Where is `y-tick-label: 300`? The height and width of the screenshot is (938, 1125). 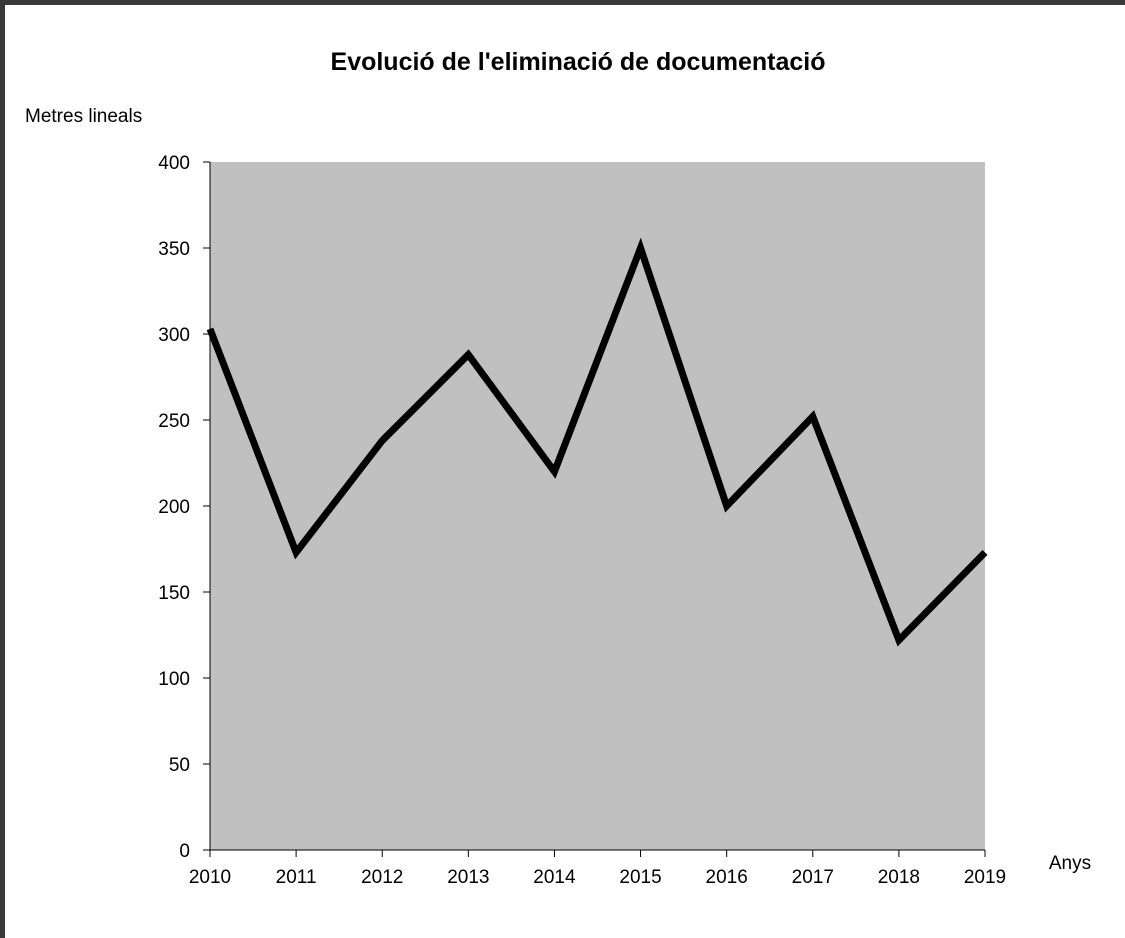
y-tick-label: 300 is located at coordinates (174, 335).